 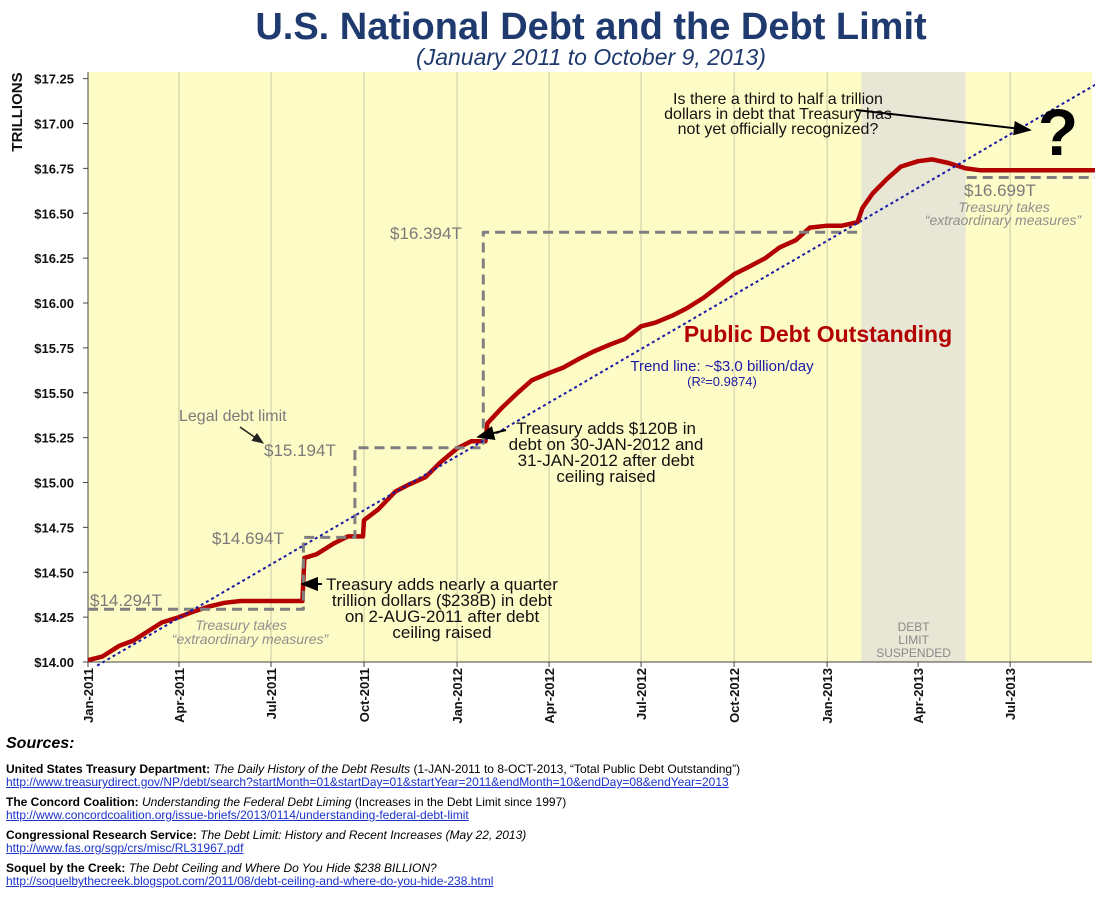 What do you see at coordinates (54, 572) in the screenshot?
I see `y-tick-label: $14.50` at bounding box center [54, 572].